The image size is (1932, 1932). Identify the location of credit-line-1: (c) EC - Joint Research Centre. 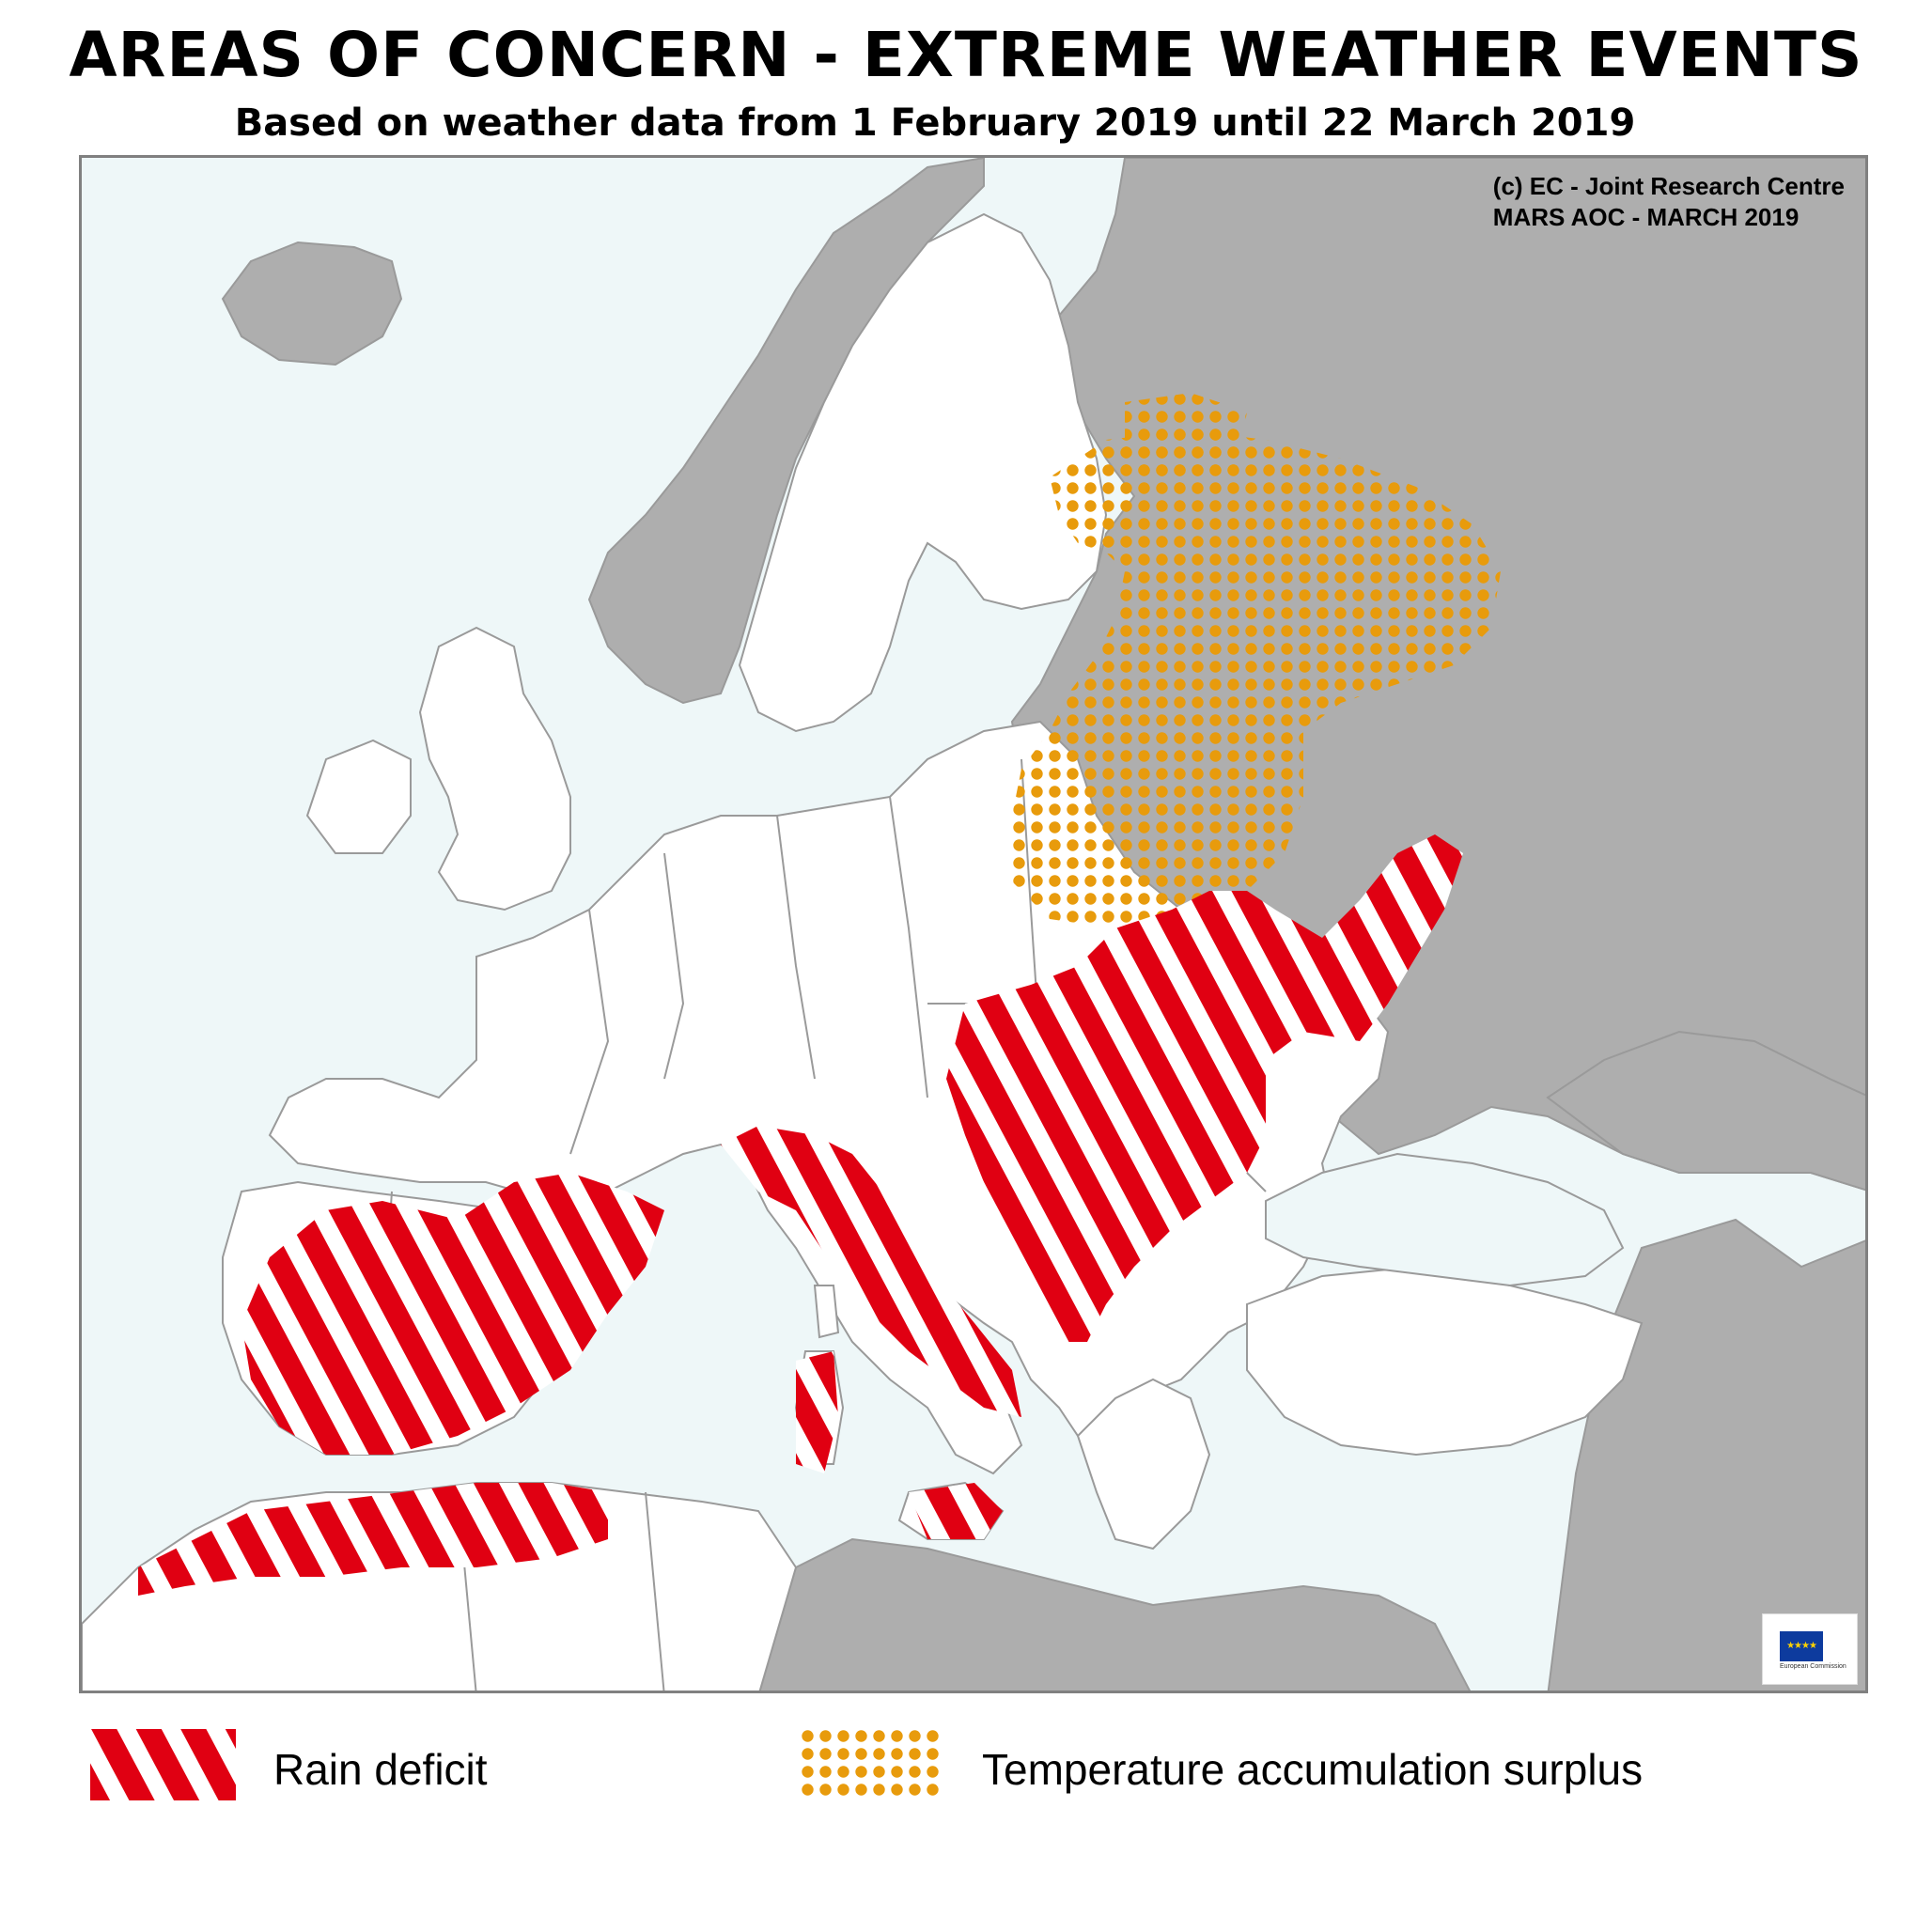
(1668, 186).